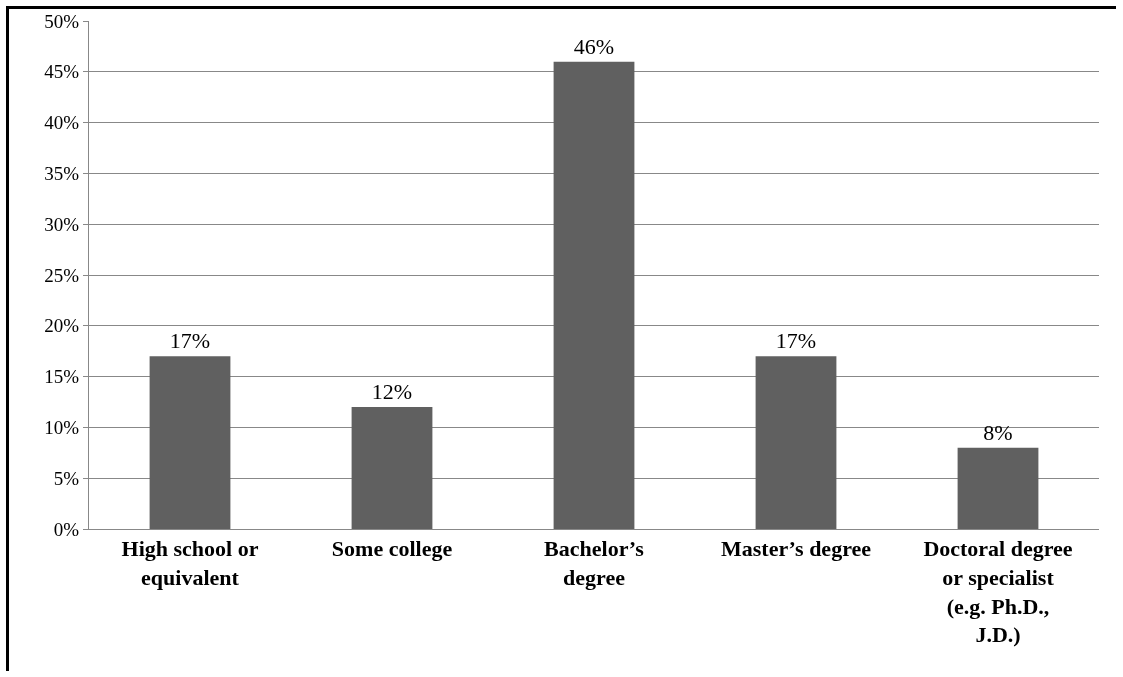 The height and width of the screenshot is (677, 1123). What do you see at coordinates (62, 224) in the screenshot?
I see `y-tick-label: 30%` at bounding box center [62, 224].